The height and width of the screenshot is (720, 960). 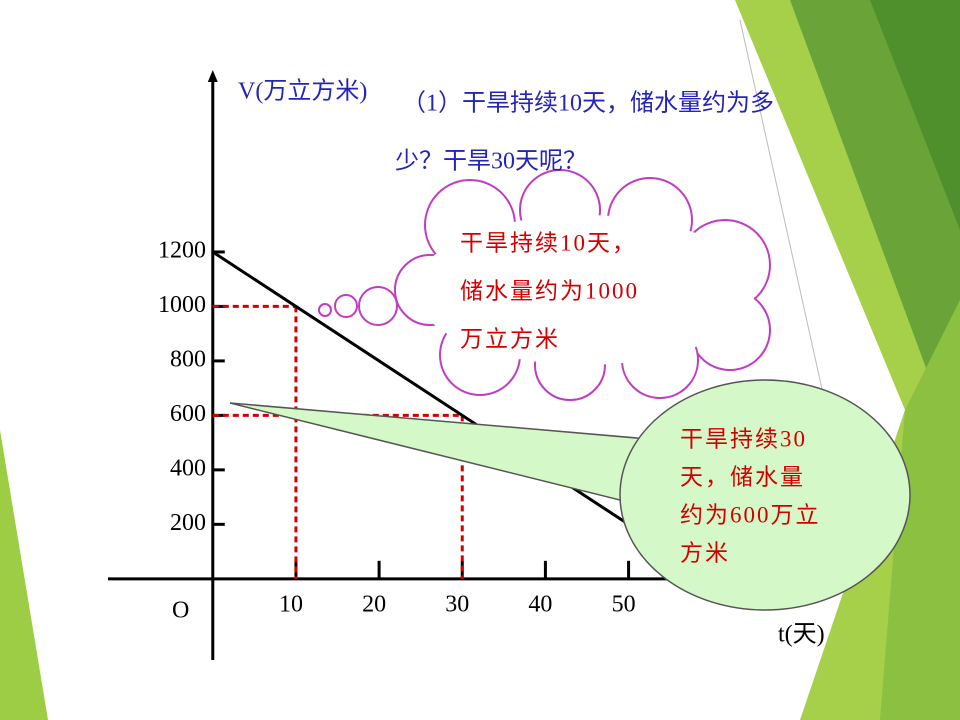 What do you see at coordinates (491, 161) in the screenshot?
I see `question: 少？干旱30天呢？` at bounding box center [491, 161].